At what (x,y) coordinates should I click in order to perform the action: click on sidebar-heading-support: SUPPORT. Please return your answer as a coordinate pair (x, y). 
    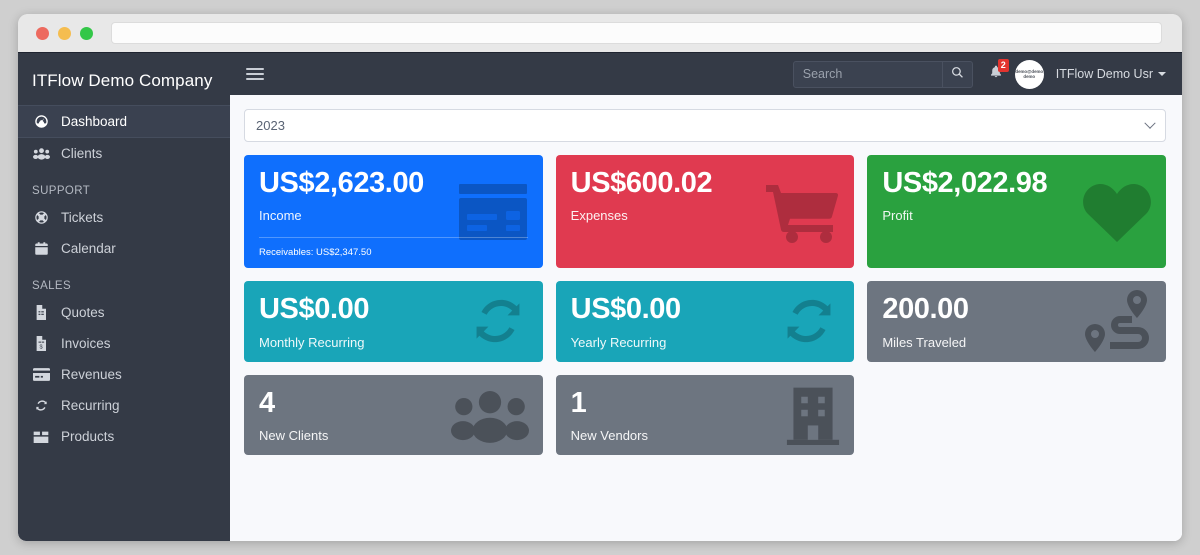
    Looking at the image, I should click on (61, 191).